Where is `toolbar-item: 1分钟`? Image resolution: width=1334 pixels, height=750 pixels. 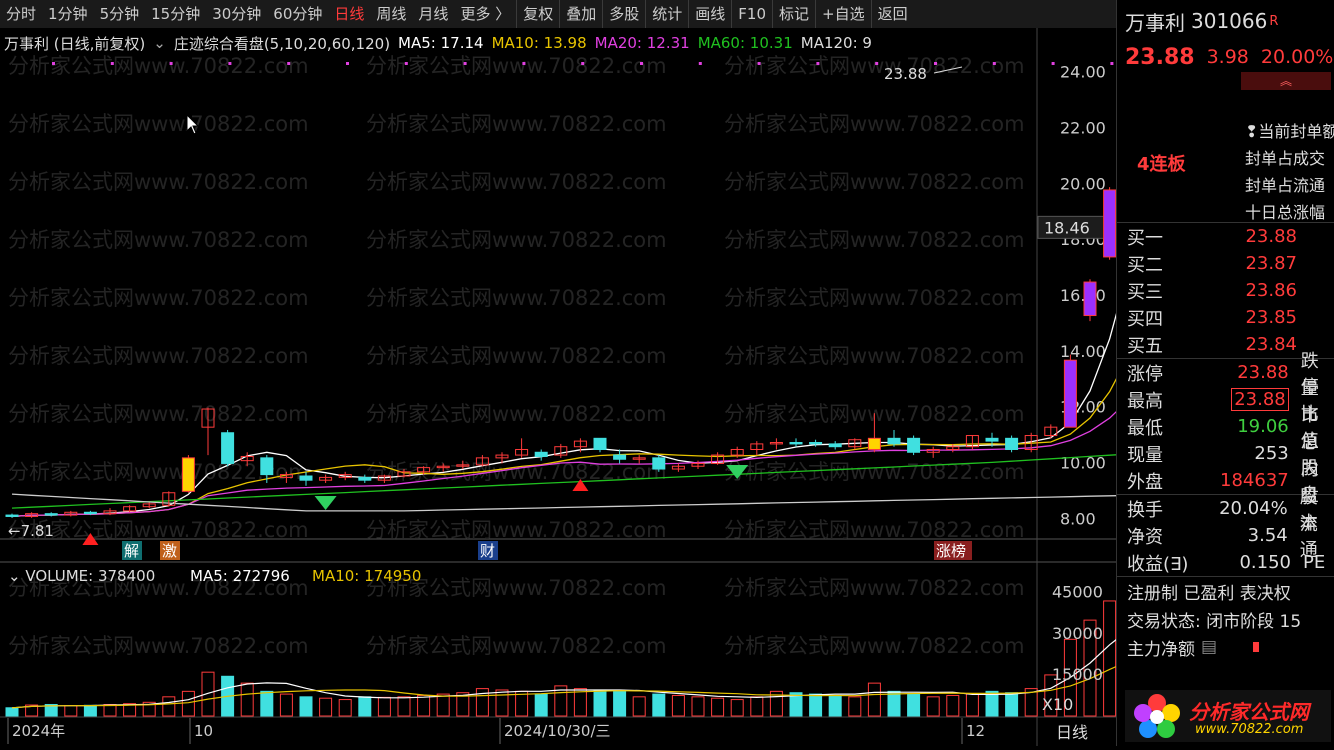 toolbar-item: 1分钟 is located at coordinates (68, 14).